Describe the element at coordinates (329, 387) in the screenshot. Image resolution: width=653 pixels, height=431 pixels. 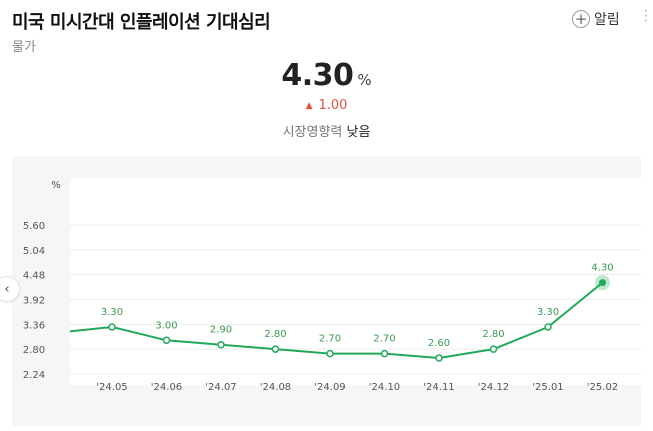
I see `x-tick-label: '24.09` at that location.